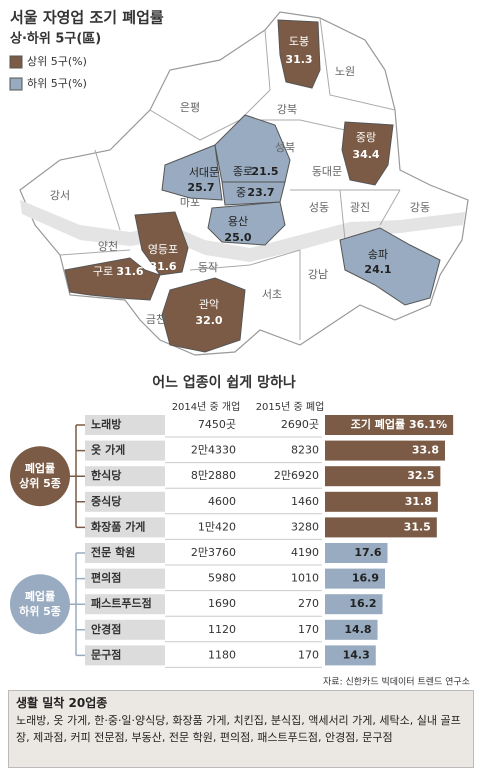 Image resolution: width=480 pixels, height=771 pixels. What do you see at coordinates (327, 171) in the screenshot?
I see `district-name: 동대문` at bounding box center [327, 171].